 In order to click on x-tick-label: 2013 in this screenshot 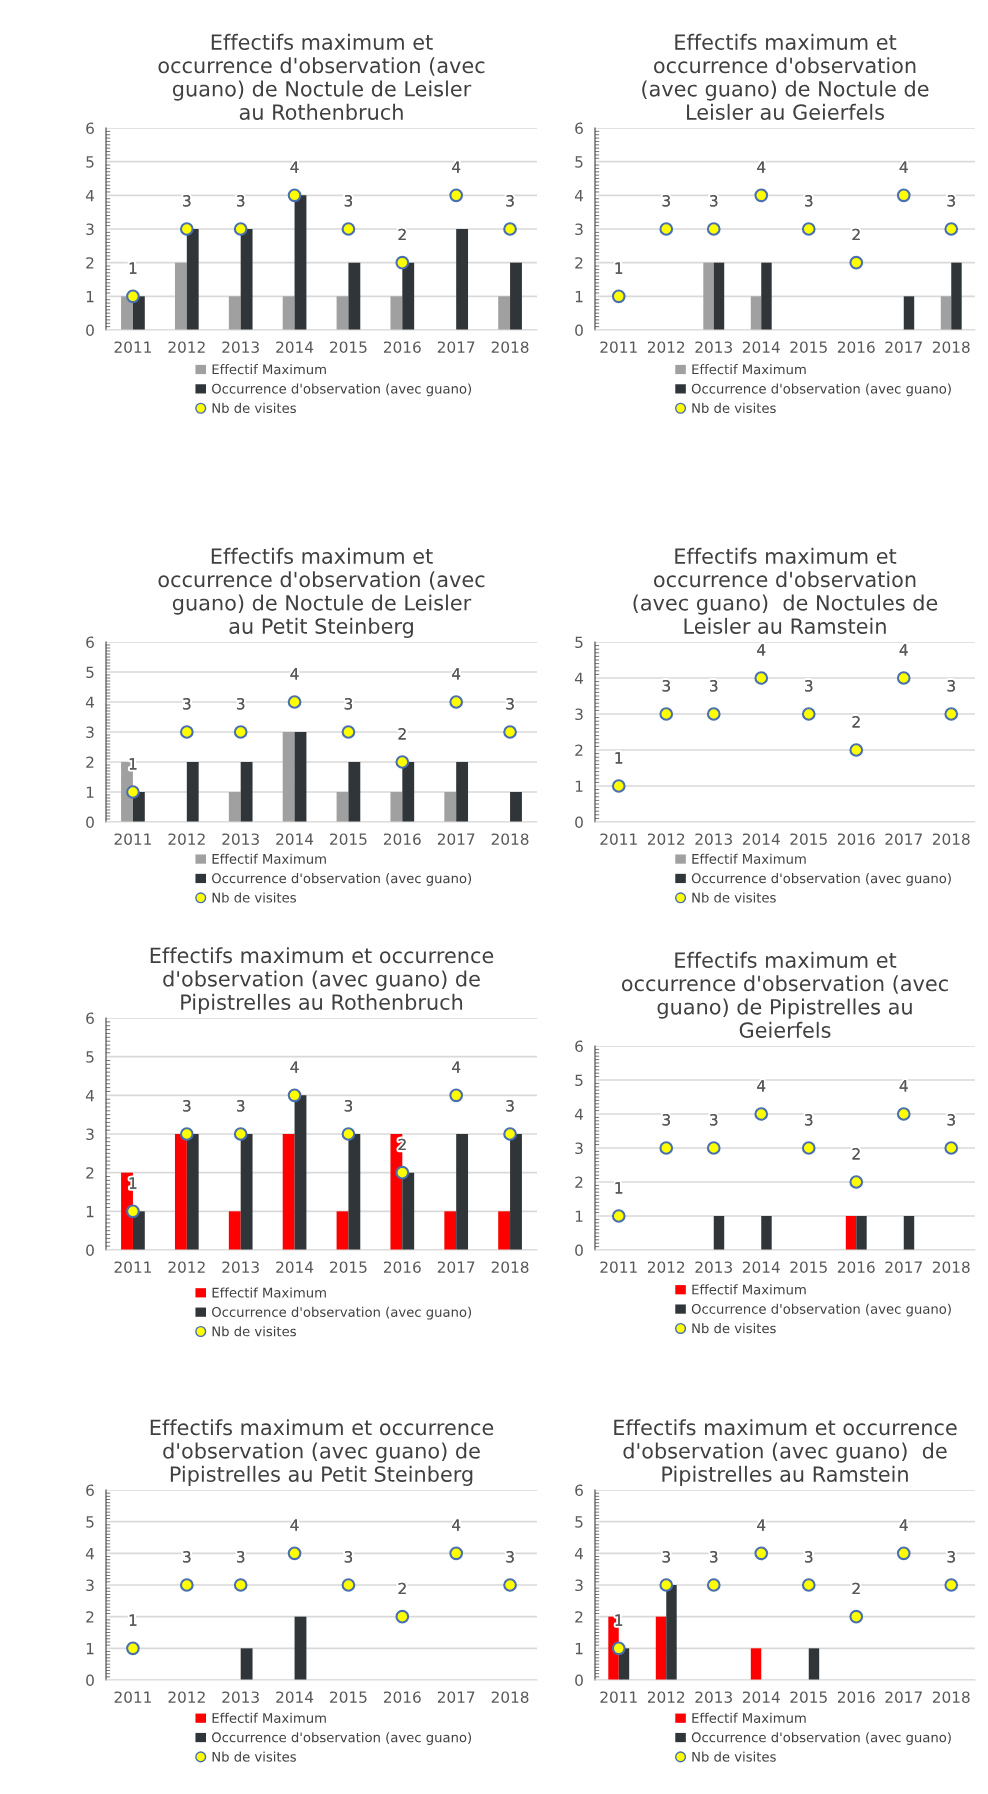, I will do `click(240, 1697)`.